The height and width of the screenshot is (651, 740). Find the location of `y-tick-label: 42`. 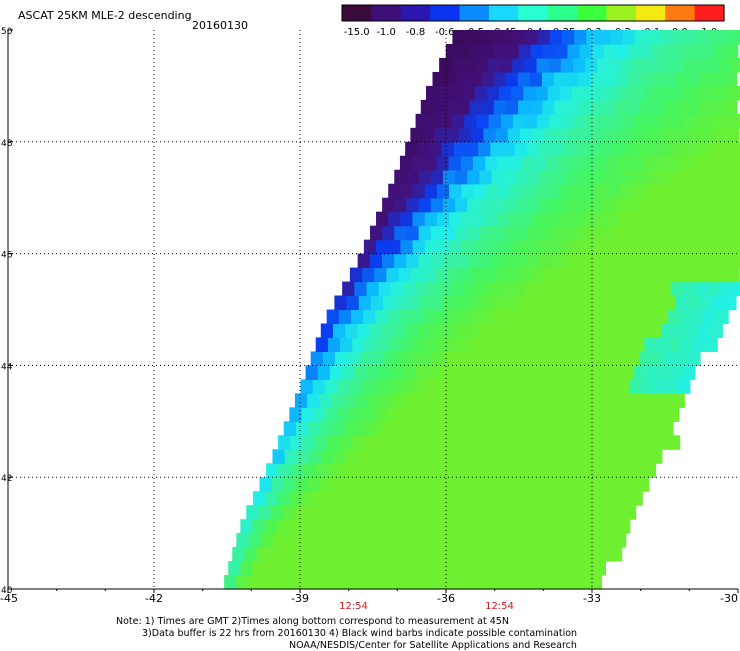

y-tick-label: 42 is located at coordinates (6, 479).